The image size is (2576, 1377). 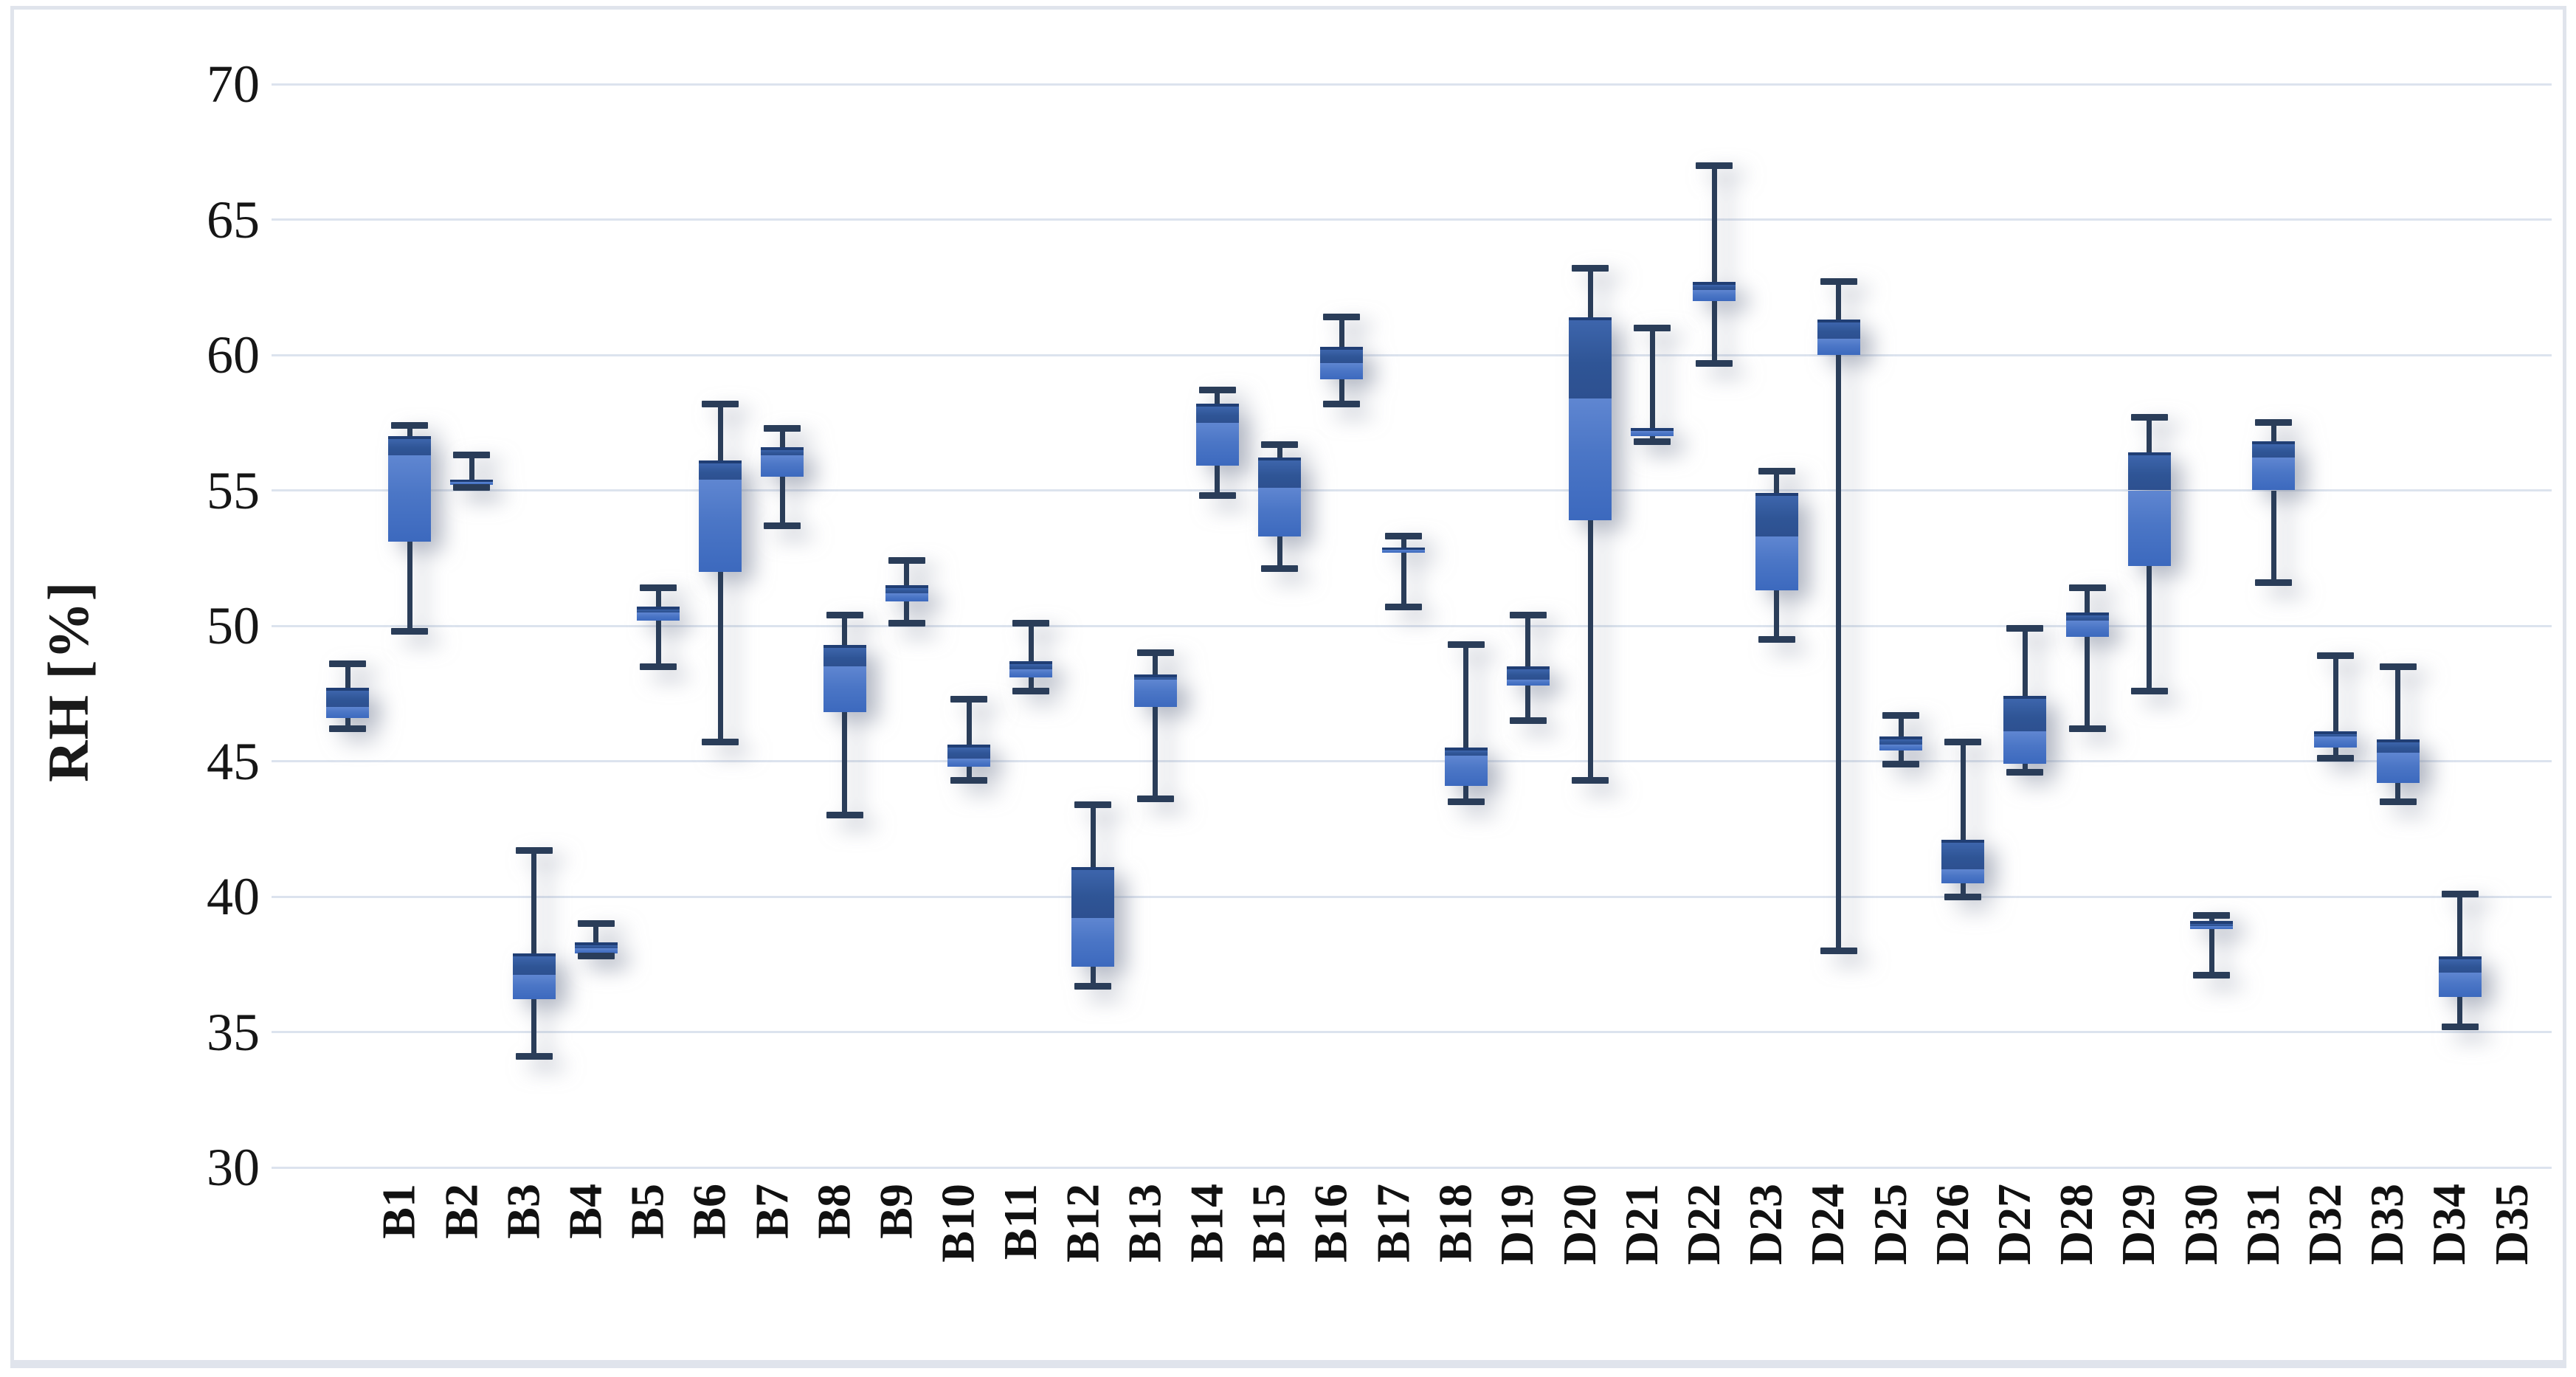 I want to click on x-tick-label: B15, so click(x=1269, y=1223).